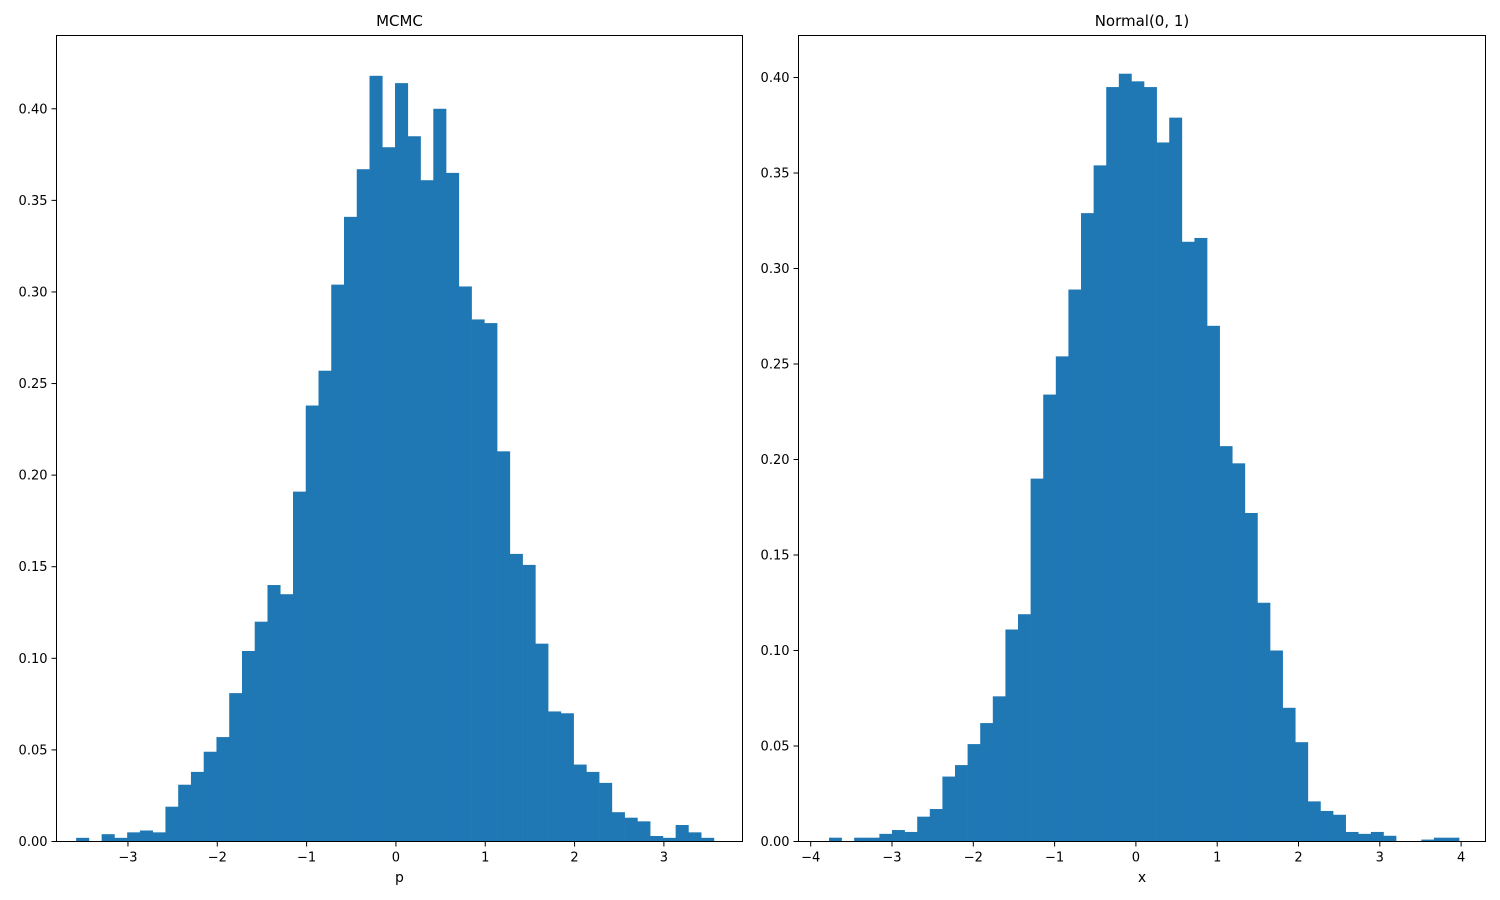 This screenshot has width=1500, height=900. I want to click on right-y-tick-label: 0.40, so click(775, 78).